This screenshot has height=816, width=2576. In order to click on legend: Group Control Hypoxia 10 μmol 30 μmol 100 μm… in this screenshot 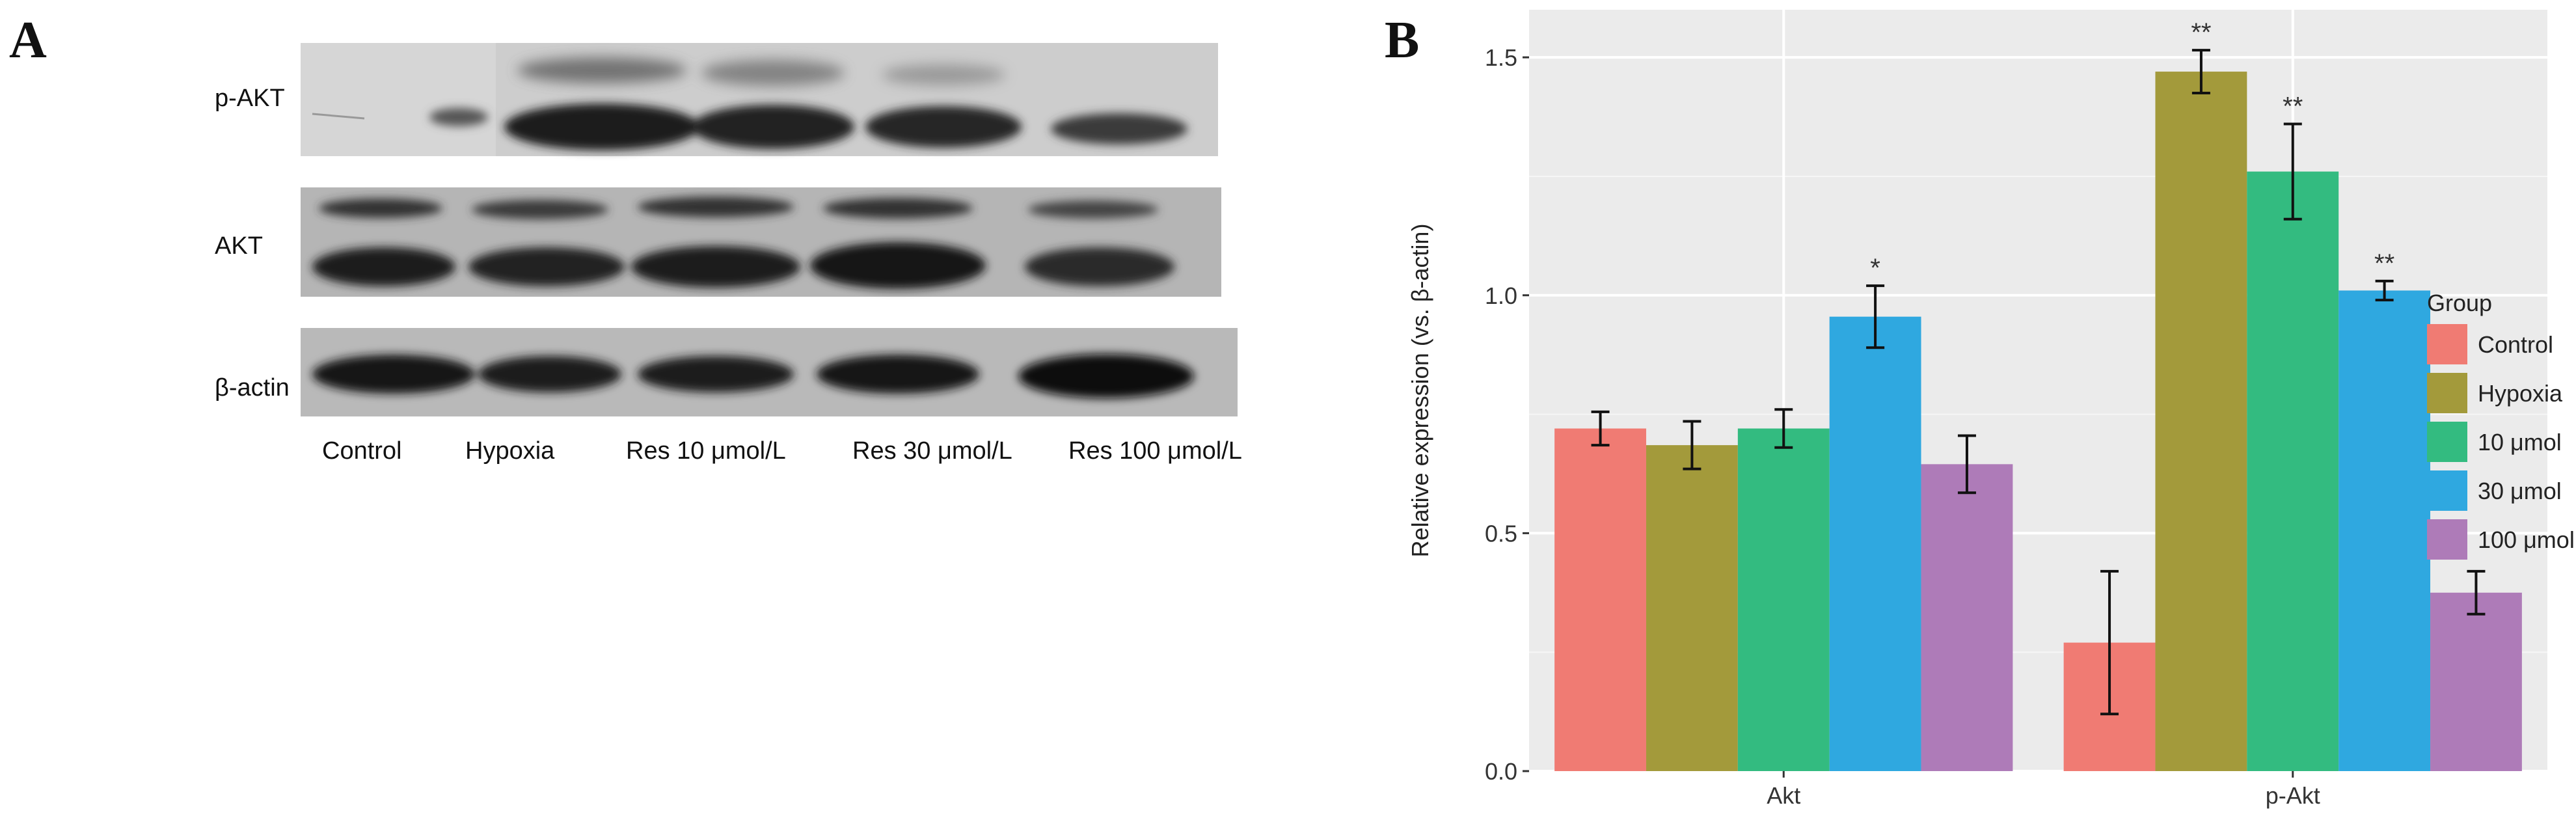, I will do `click(2501, 425)`.